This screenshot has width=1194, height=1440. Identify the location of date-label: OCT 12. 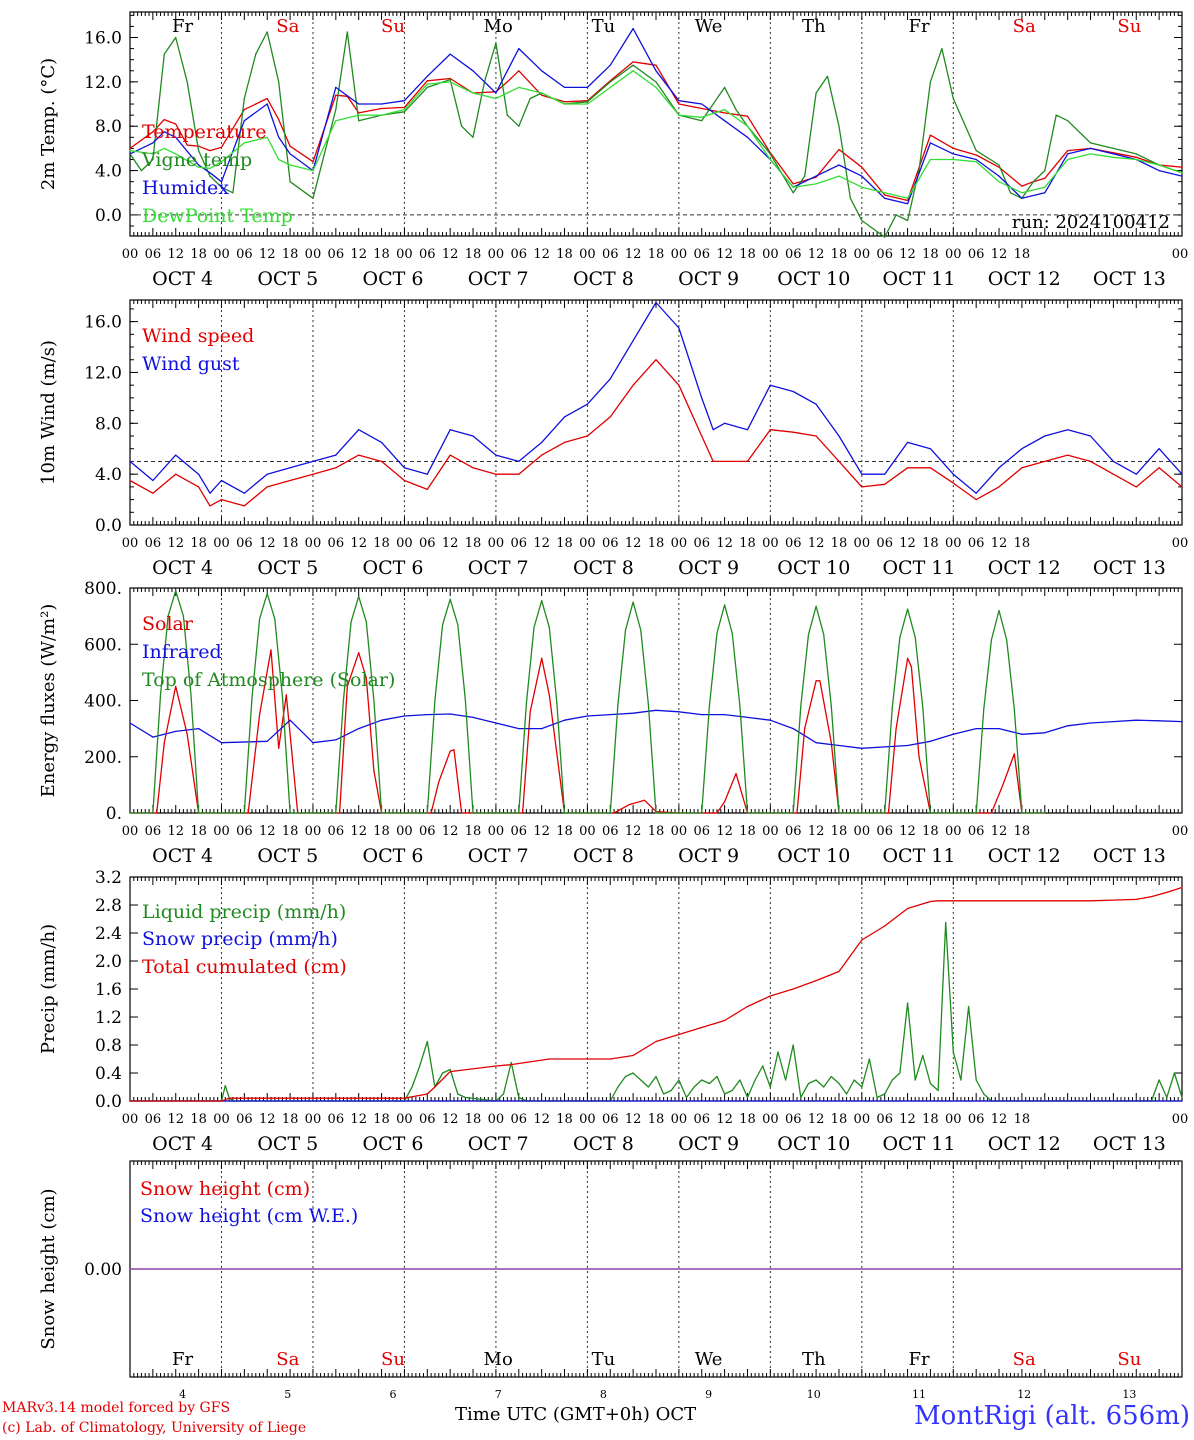
(1024, 856).